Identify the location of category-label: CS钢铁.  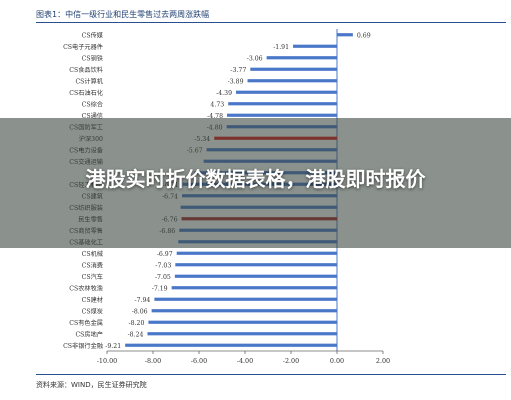
(92, 58).